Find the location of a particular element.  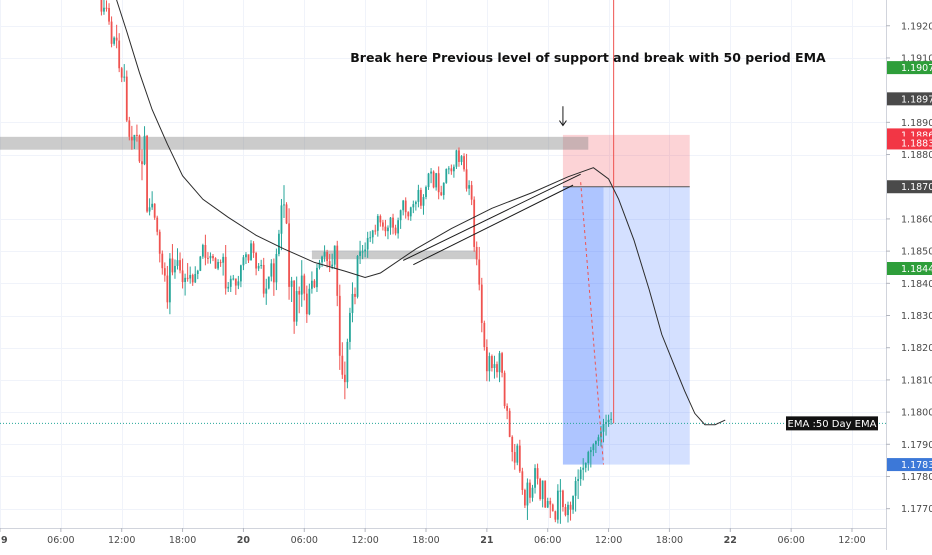

price-label: 1.18700 is located at coordinates (916, 187).